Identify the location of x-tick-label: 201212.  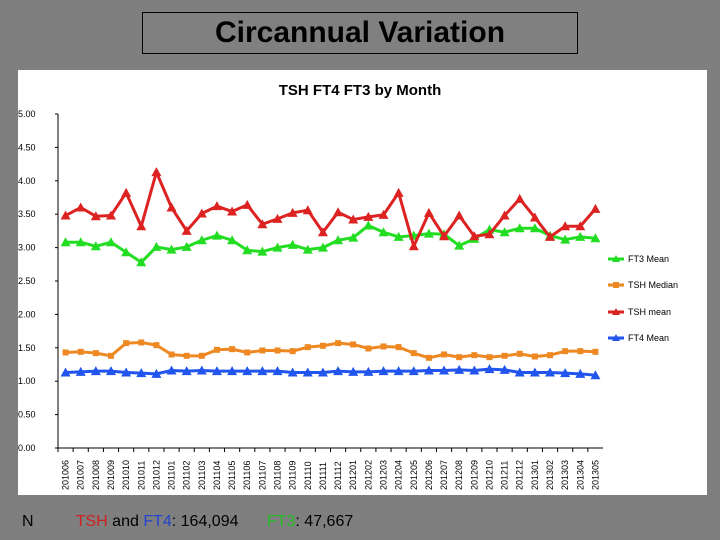
(520, 475).